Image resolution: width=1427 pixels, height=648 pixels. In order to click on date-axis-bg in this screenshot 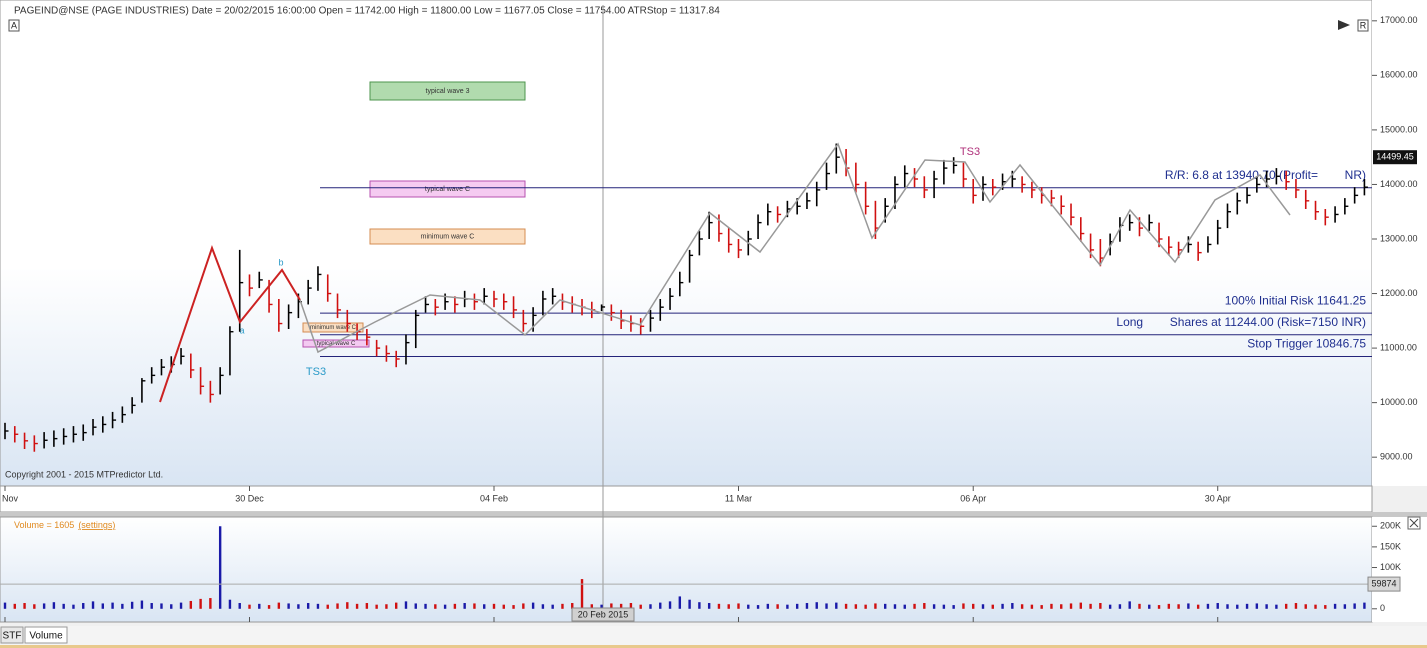, I will do `click(686, 499)`.